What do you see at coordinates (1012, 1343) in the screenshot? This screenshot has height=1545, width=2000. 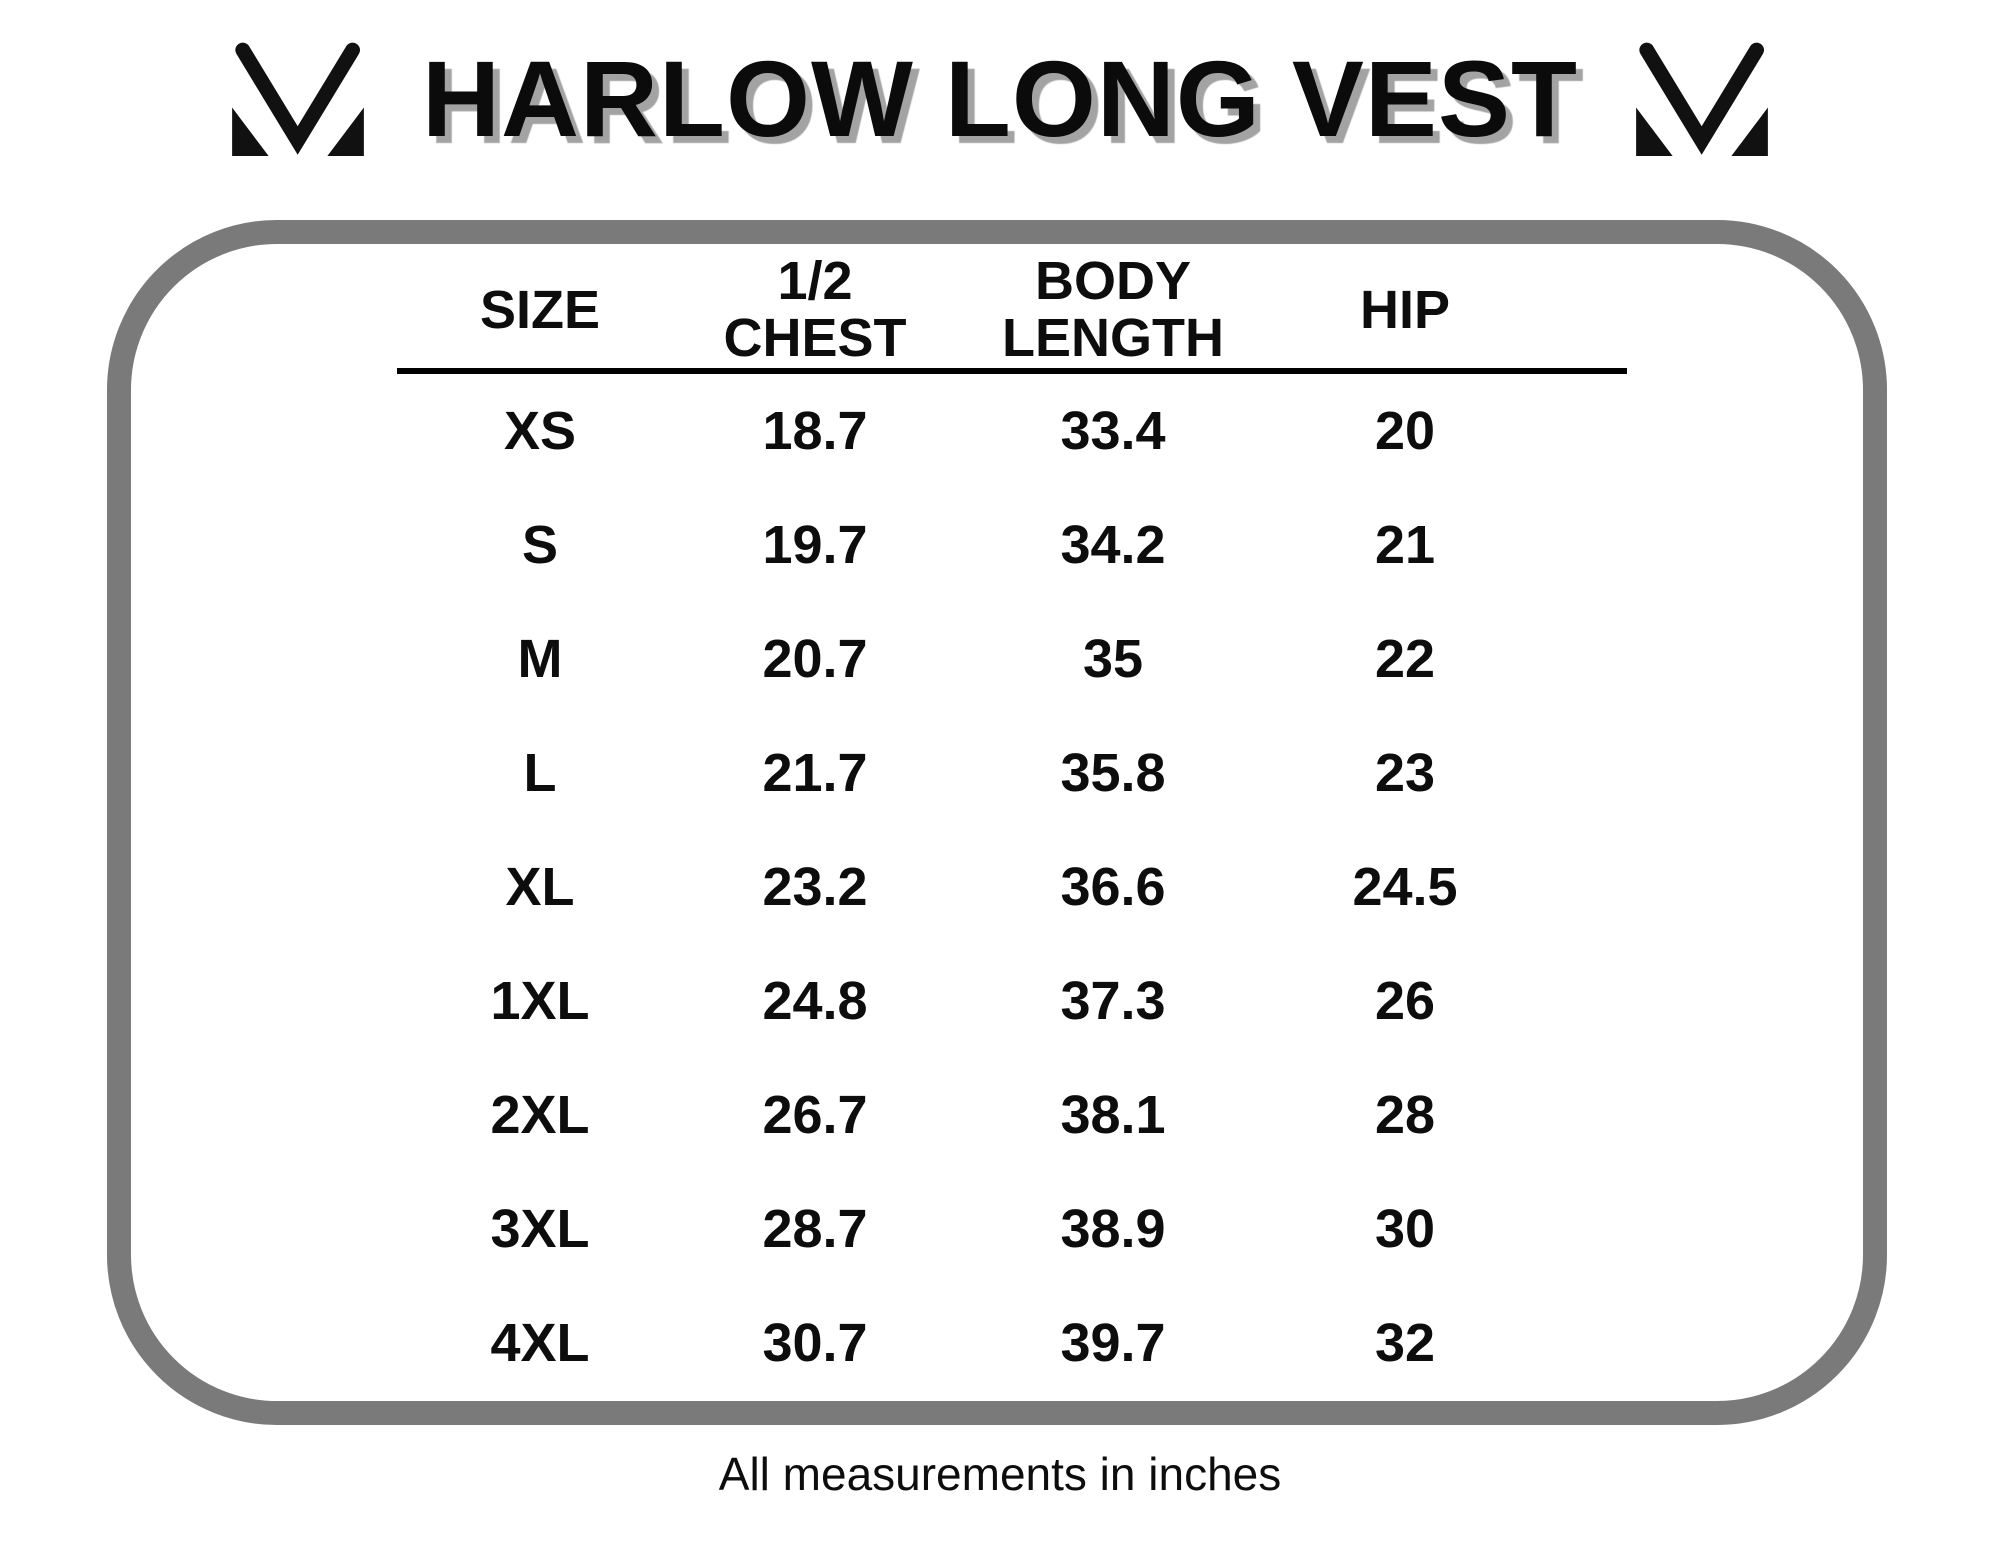 I see `table-row: 4XL 30.7 39.7 32` at bounding box center [1012, 1343].